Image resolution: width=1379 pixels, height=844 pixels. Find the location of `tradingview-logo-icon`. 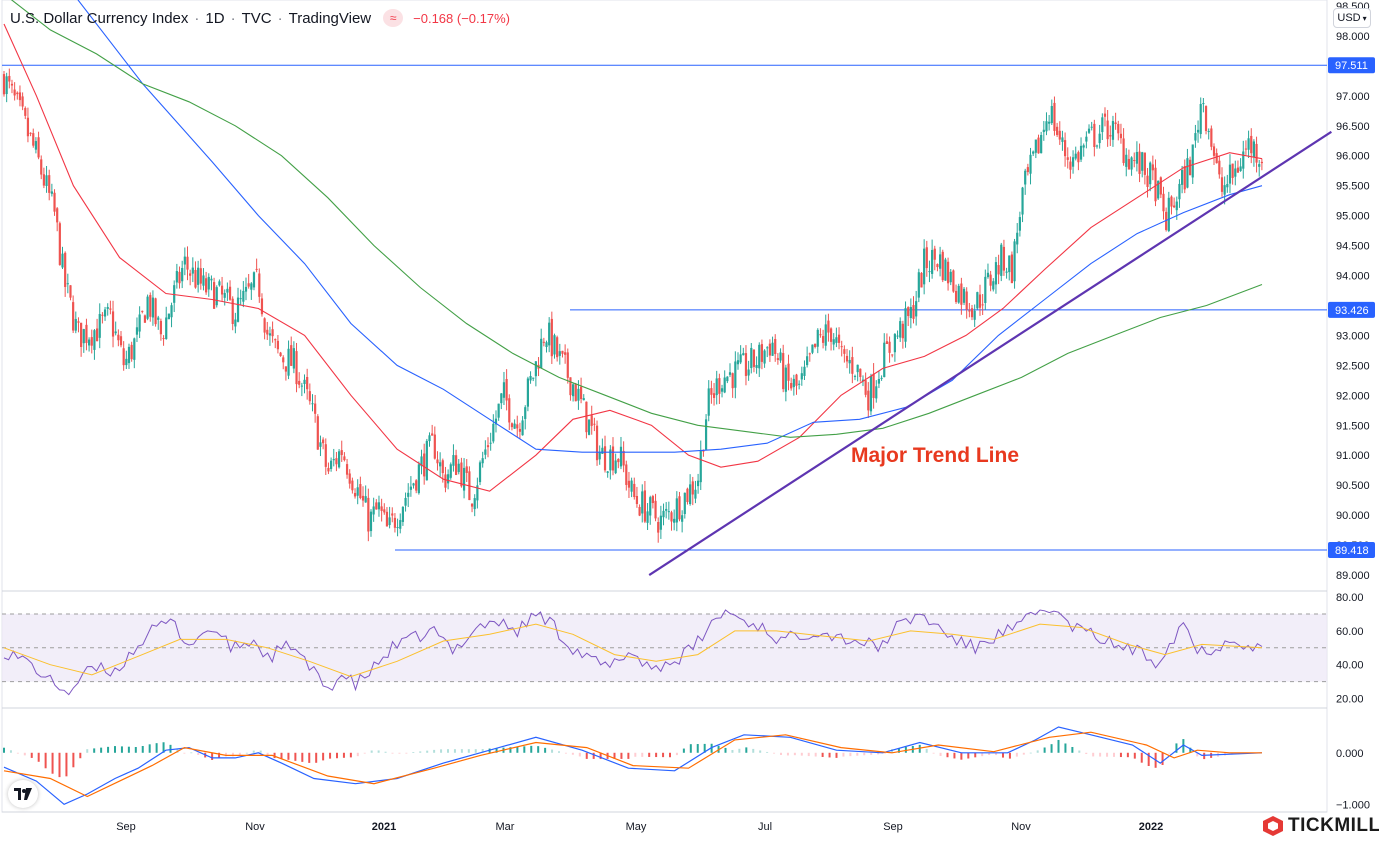

tradingview-logo-icon is located at coordinates (23, 794).